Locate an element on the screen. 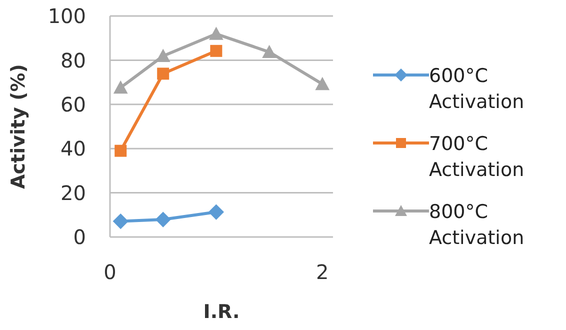 This screenshot has width=566, height=330. y-tick-label: 80 is located at coordinates (73, 60).